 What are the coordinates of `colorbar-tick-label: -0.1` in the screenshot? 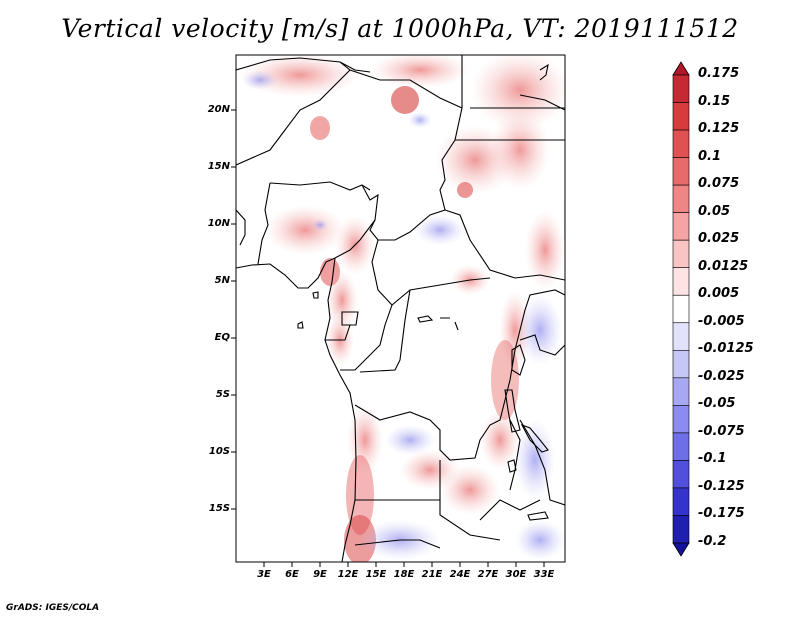 It's located at (712, 459).